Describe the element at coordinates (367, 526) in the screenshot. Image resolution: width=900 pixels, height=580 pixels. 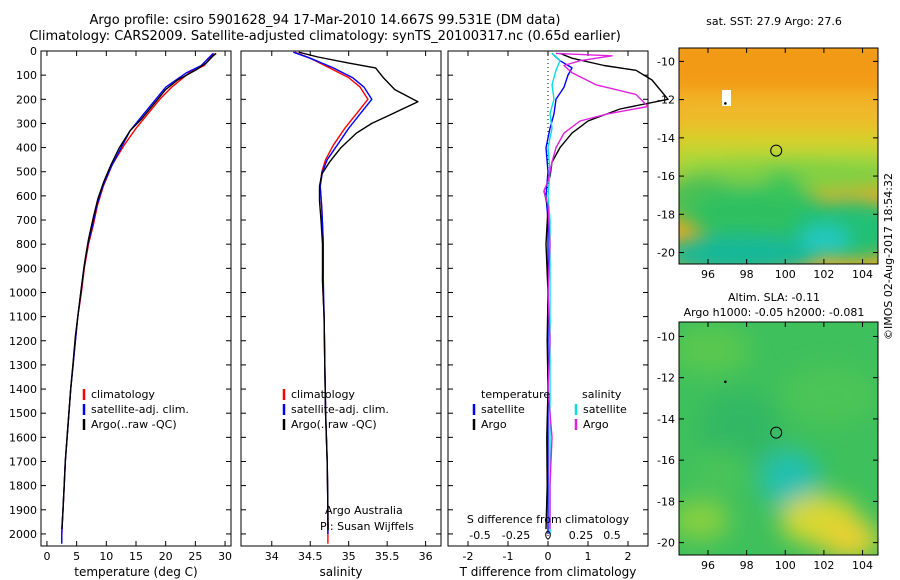
I see `credit-annotation: PI: Susan Wijffels` at that location.